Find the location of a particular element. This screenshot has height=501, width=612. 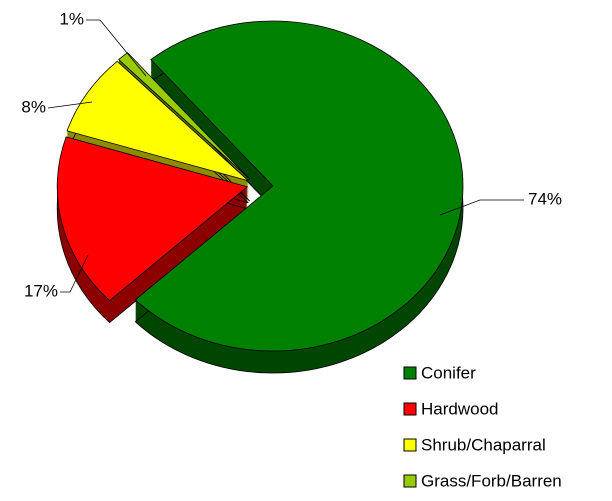

data-label: 17% is located at coordinates (41, 290).